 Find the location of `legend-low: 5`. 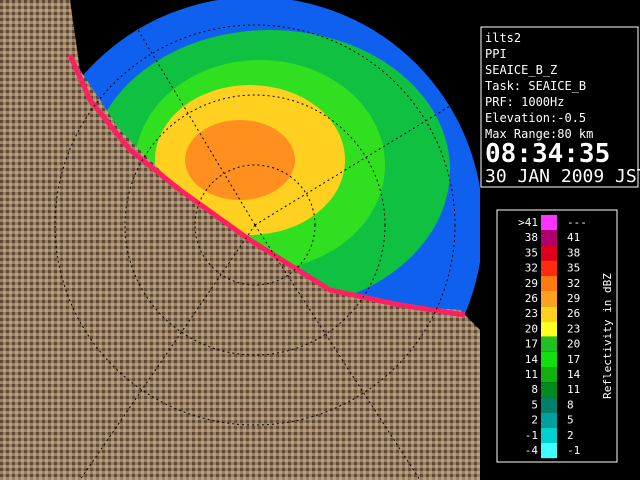

legend-low: 5 is located at coordinates (534, 404).